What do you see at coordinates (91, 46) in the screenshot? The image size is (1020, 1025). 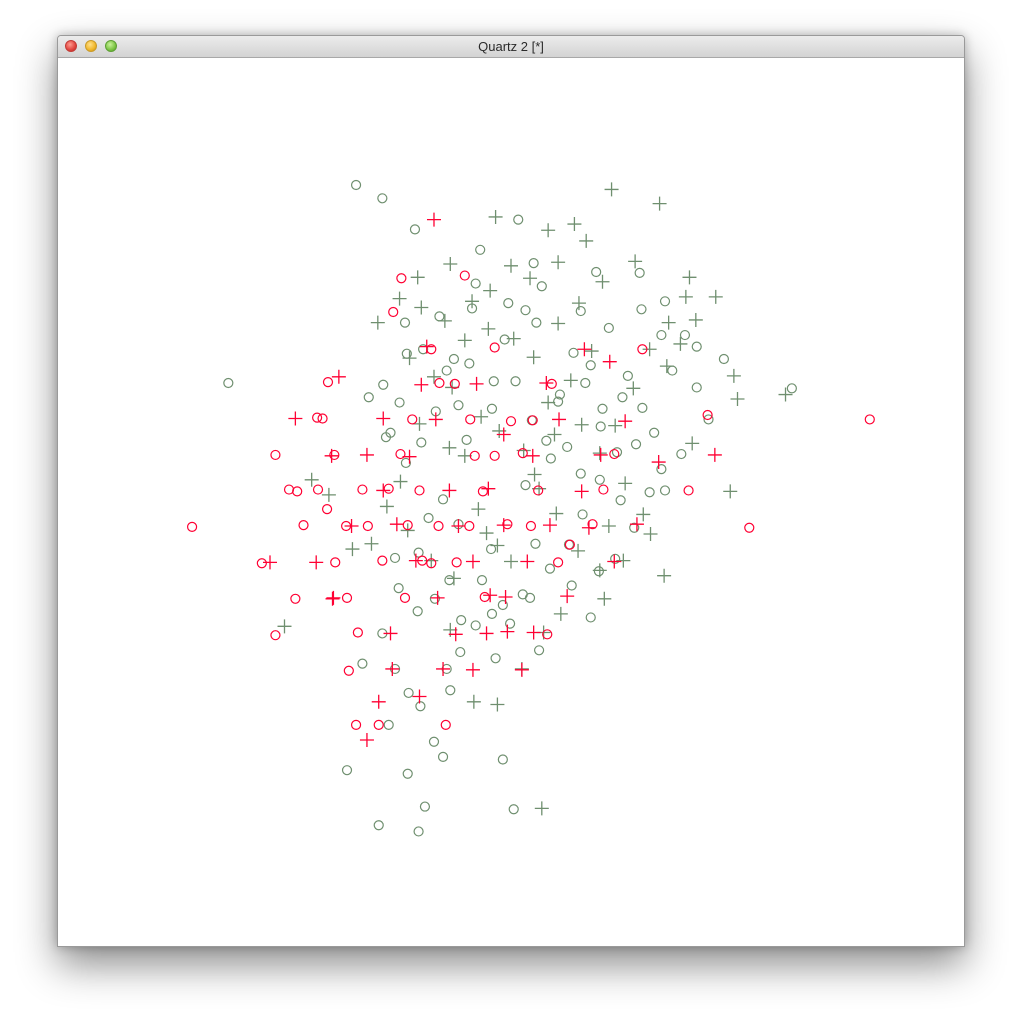 I see `minimize-window-button` at bounding box center [91, 46].